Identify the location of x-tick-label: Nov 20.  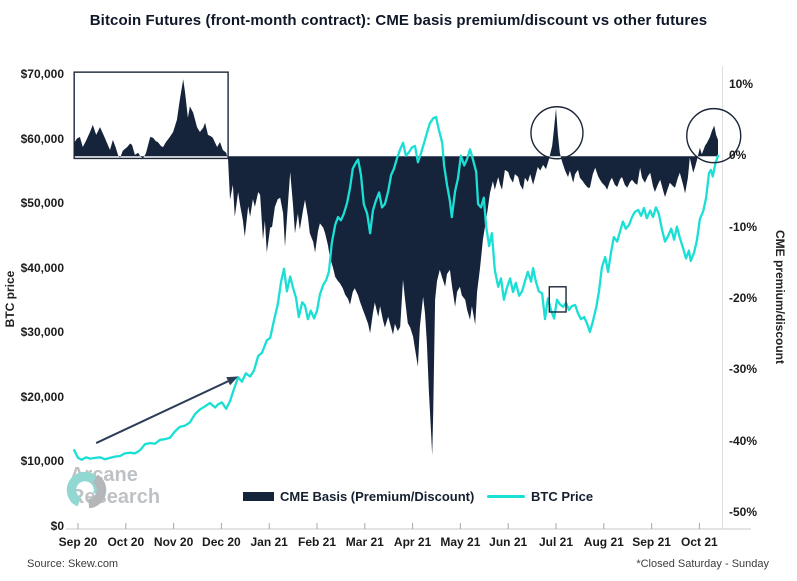
(173, 542).